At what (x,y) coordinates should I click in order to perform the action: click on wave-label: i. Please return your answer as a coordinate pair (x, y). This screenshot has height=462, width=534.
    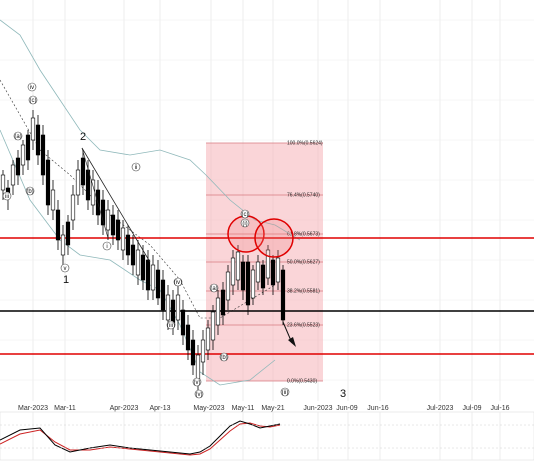
    Looking at the image, I should click on (106, 247).